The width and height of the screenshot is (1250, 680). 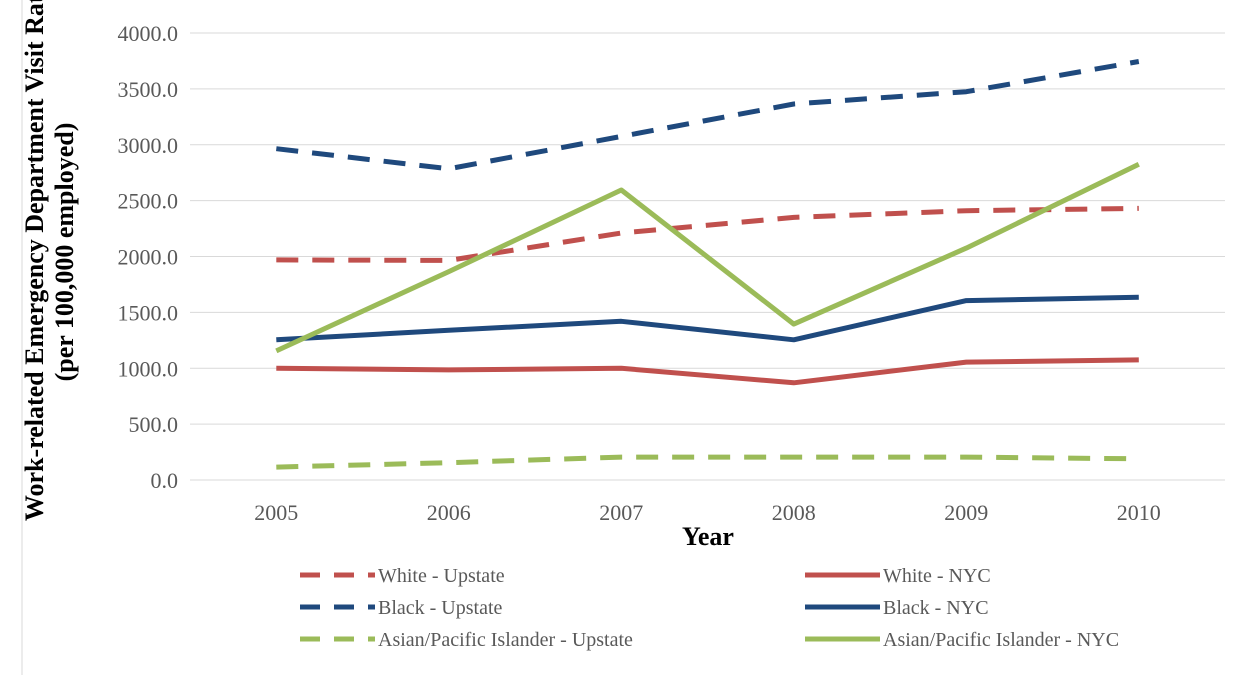 I want to click on x-axis-title: Year, so click(x=708, y=536).